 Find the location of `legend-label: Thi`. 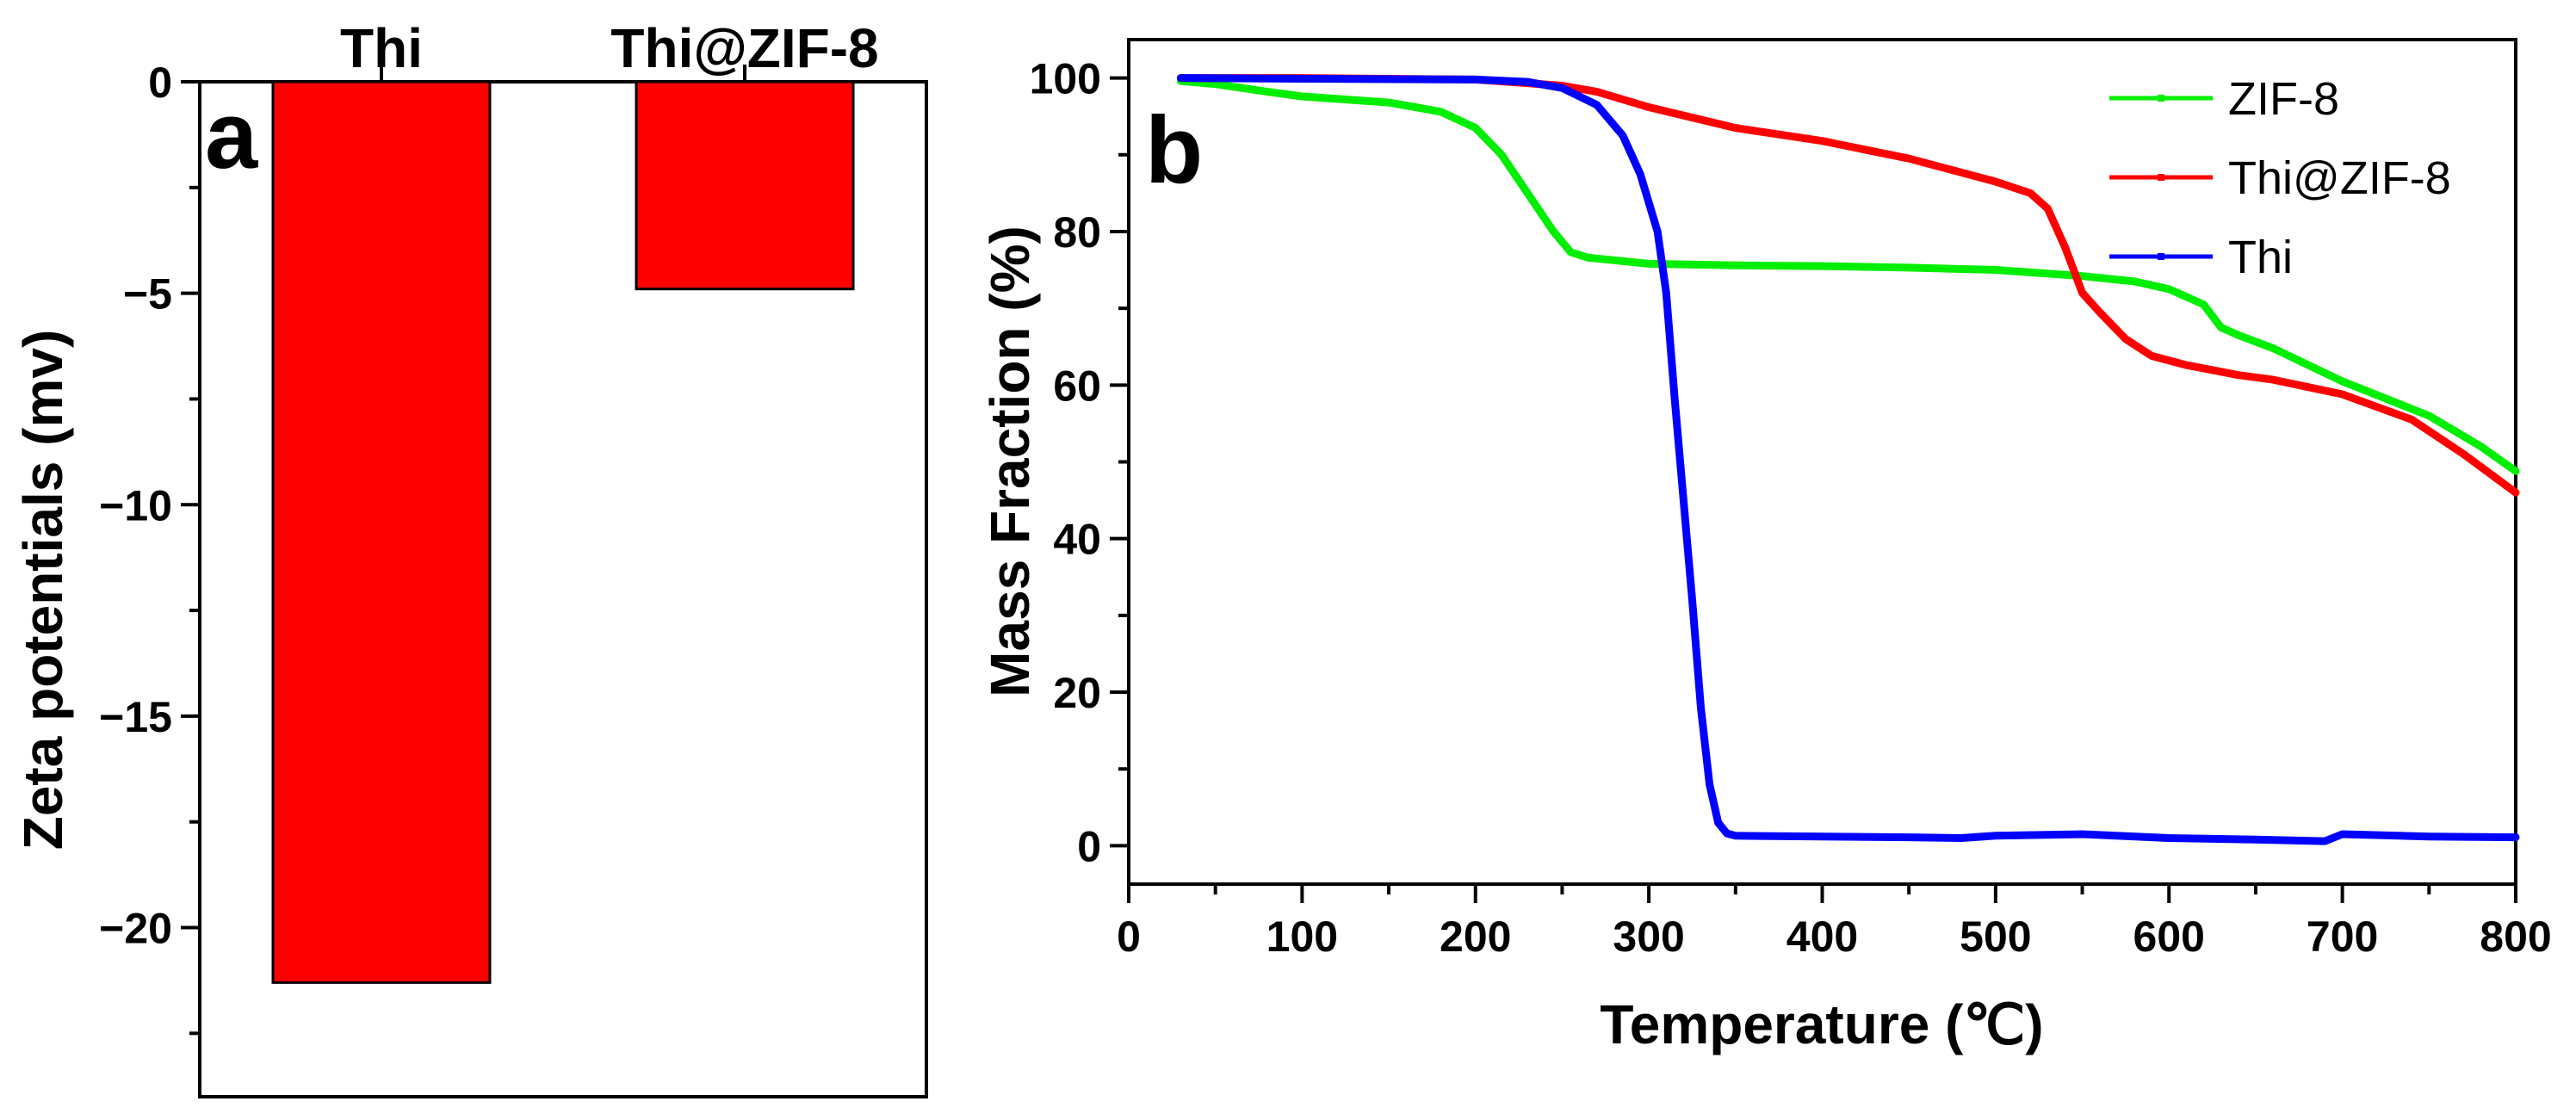

legend-label: Thi is located at coordinates (2260, 257).